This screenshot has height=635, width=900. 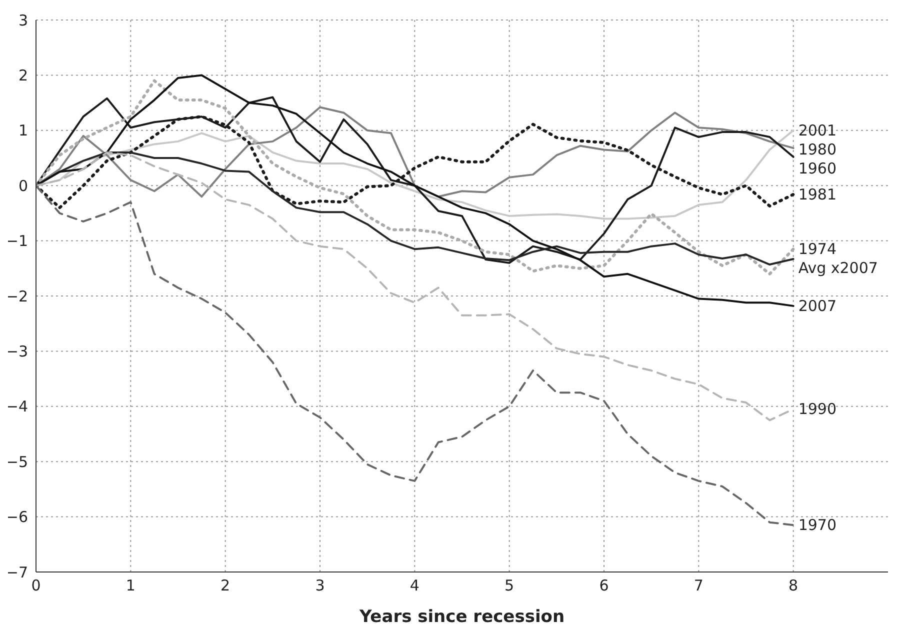 I want to click on series-label: 1974, so click(x=817, y=249).